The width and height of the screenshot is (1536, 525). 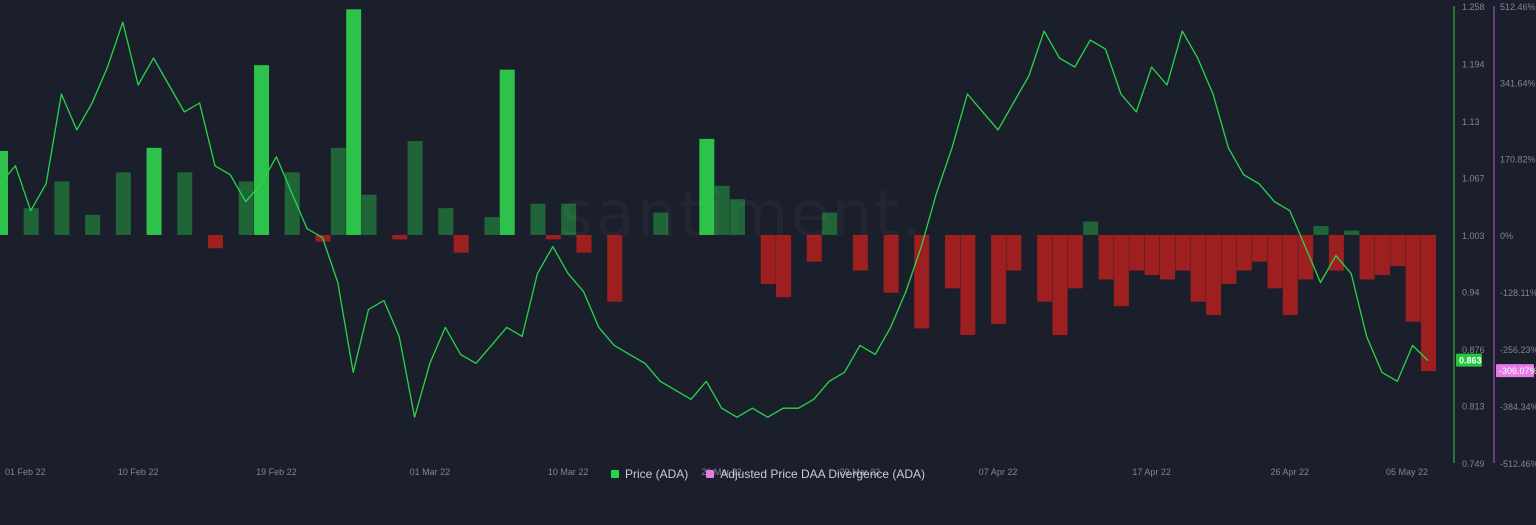 I want to click on x-tick-label: 20 Mar 22, so click(x=721, y=472).